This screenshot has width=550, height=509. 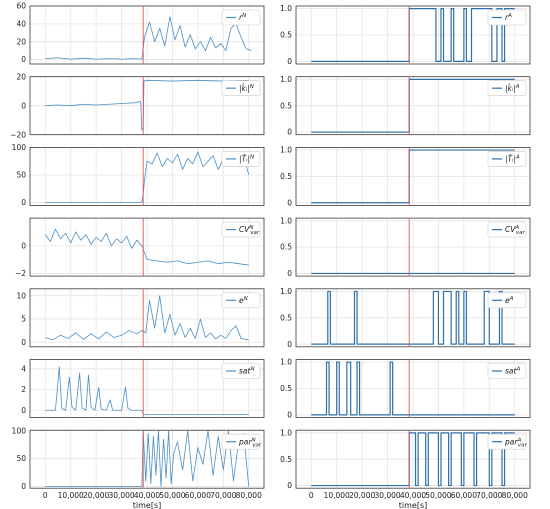 What do you see at coordinates (438, 495) in the screenshot?
I see `x-tick-label: 50,000` at bounding box center [438, 495].